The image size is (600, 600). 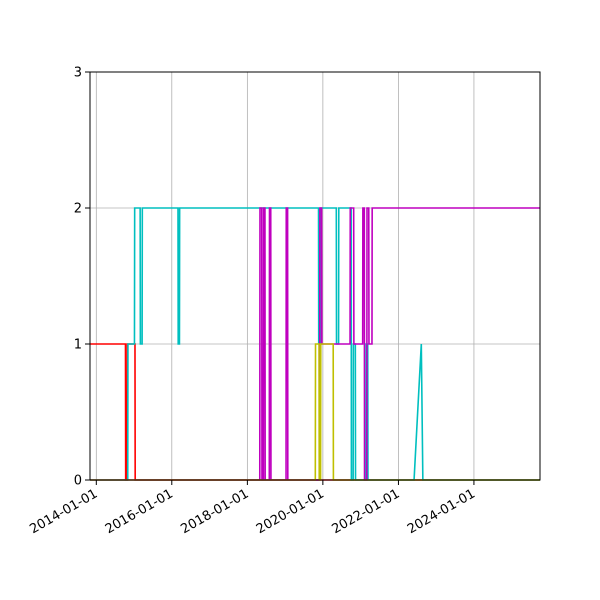 What do you see at coordinates (78, 209) in the screenshot?
I see `y-tick-label: 2` at bounding box center [78, 209].